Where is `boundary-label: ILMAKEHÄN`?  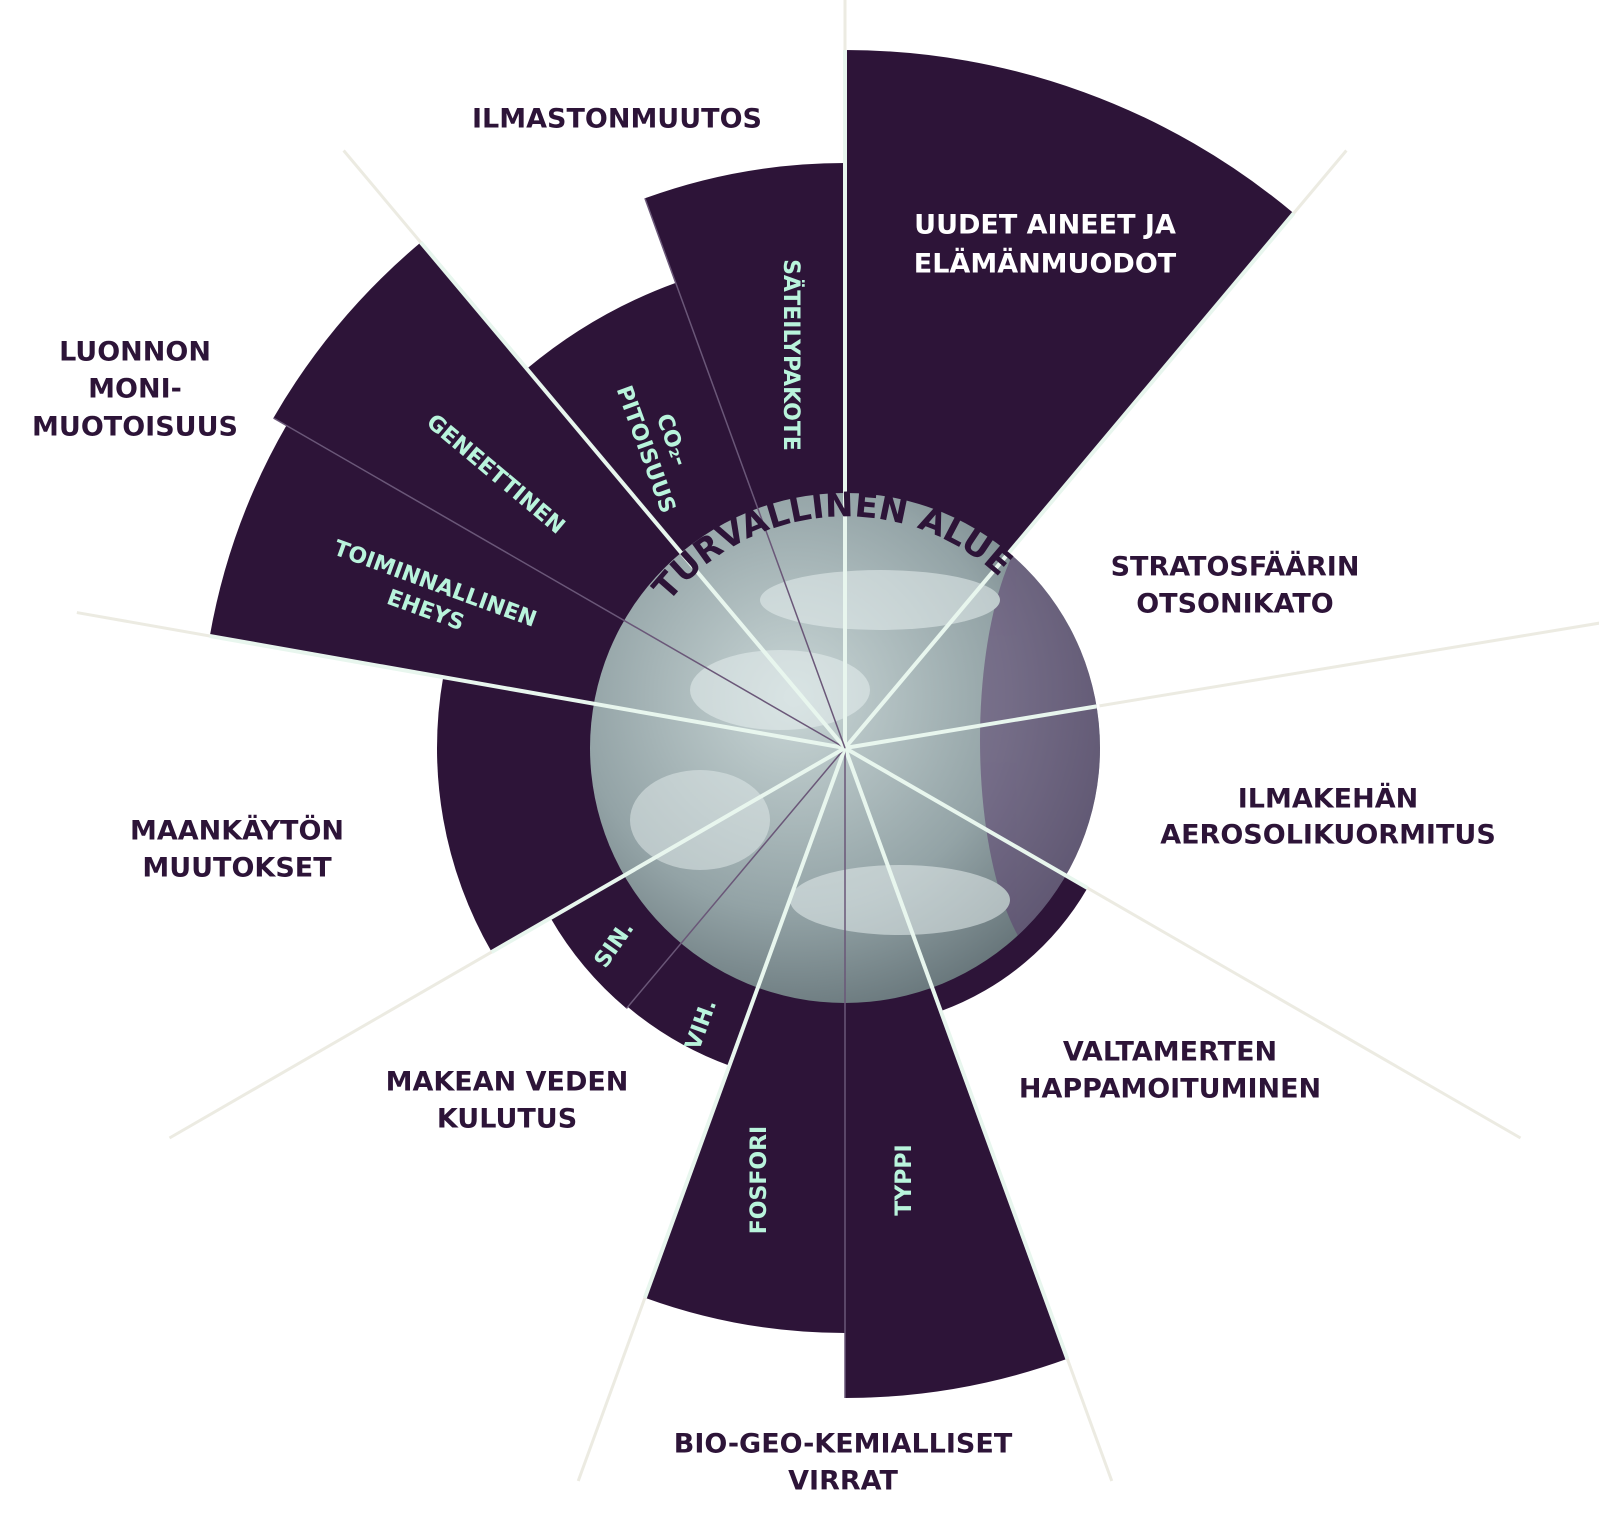 boundary-label: ILMAKEHÄN is located at coordinates (1328, 799).